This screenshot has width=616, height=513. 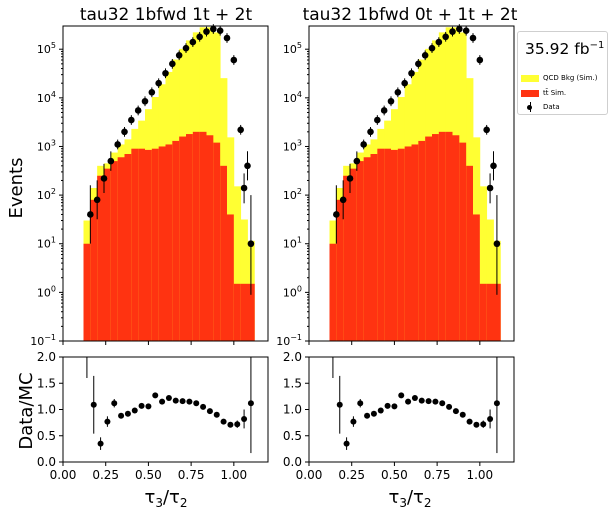 What do you see at coordinates (551, 107) in the screenshot?
I see `legend-label-data: Data` at bounding box center [551, 107].